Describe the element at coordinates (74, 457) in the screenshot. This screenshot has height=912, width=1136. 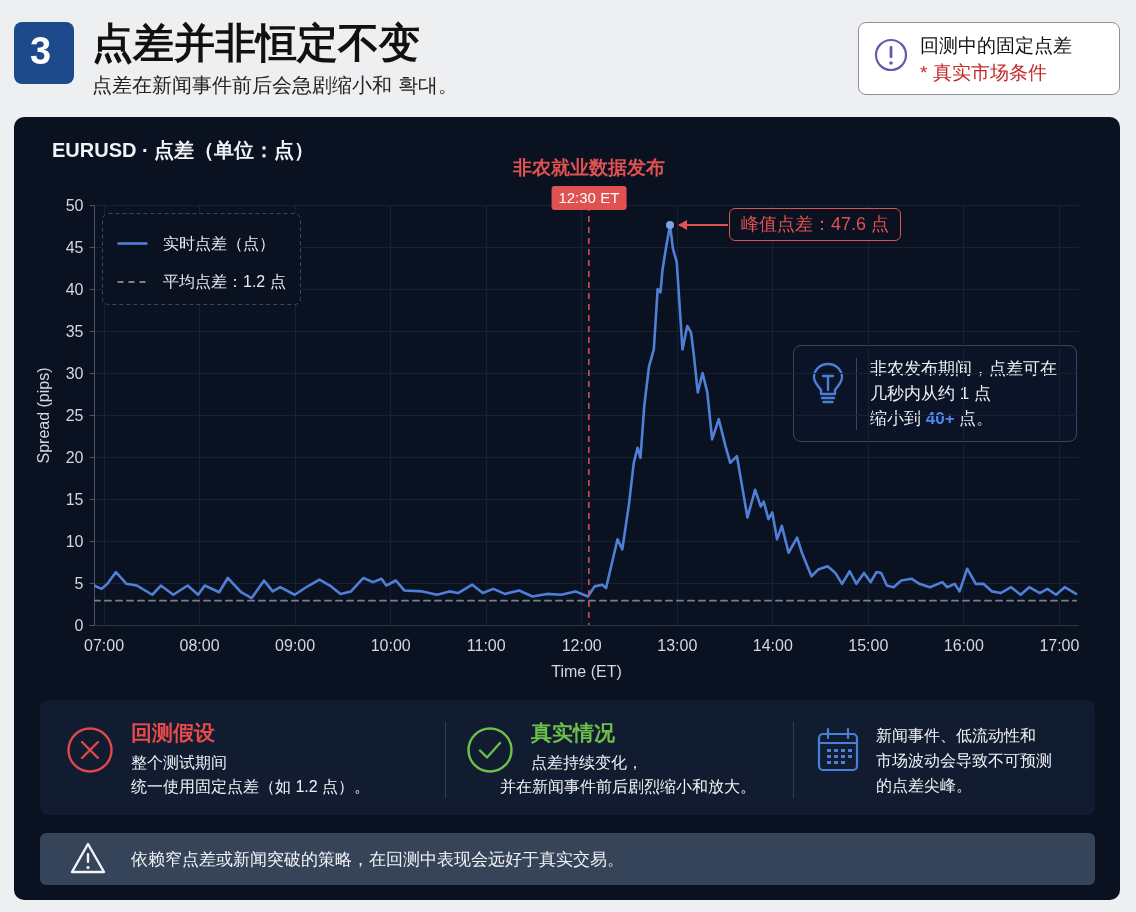
I see `y-tick-label: 20` at that location.